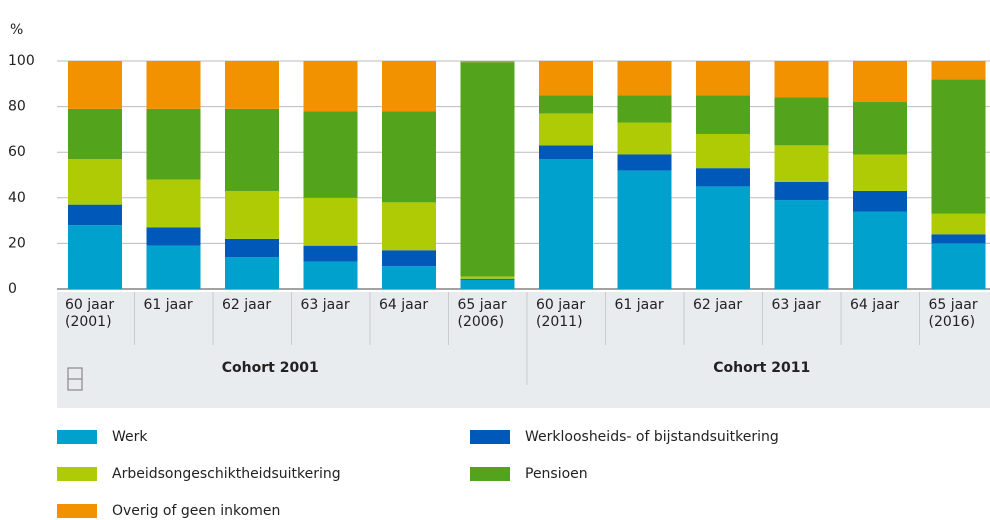 This screenshot has height=520, width=990. Describe the element at coordinates (953, 313) in the screenshot. I see `x-tick-label: 65 jaar (2016)` at that location.